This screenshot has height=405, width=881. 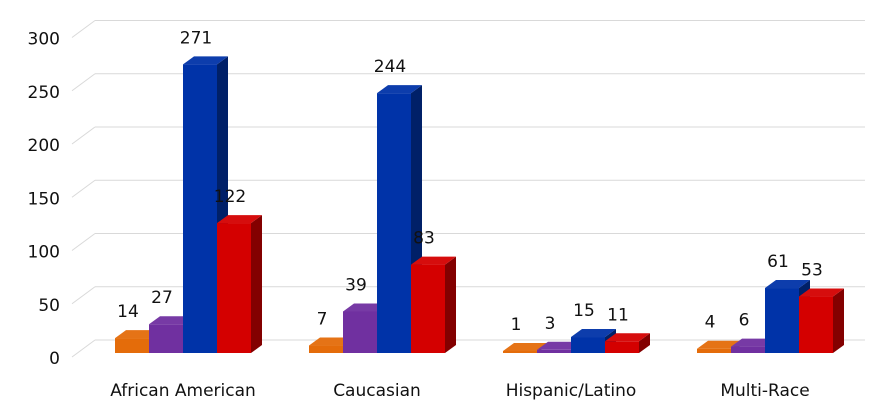 I want to click on data-label: 3, so click(x=550, y=324).